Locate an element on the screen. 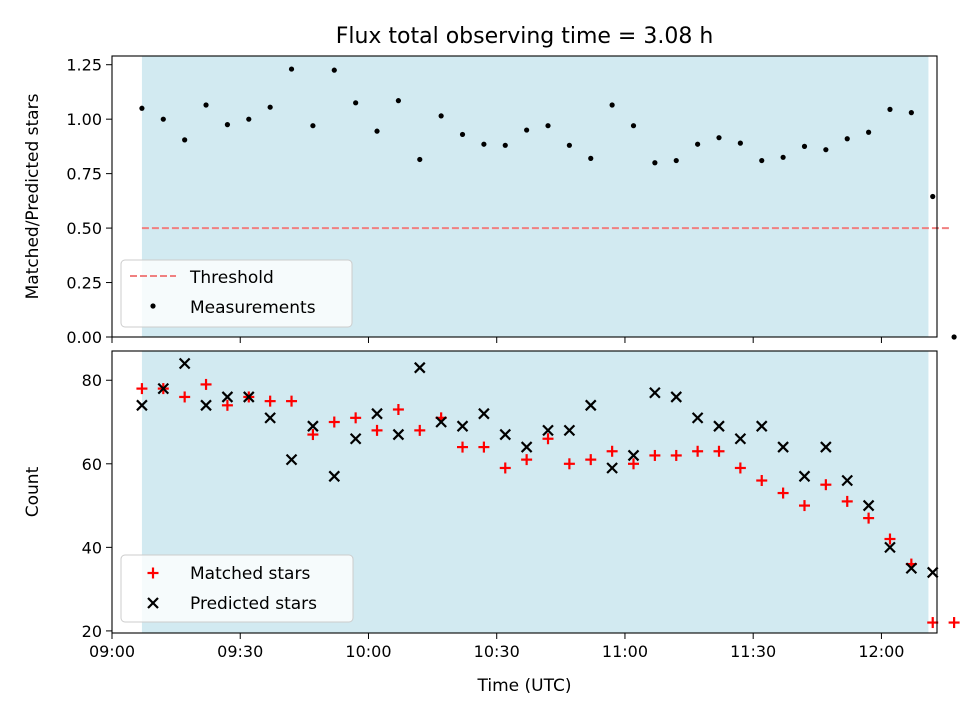 The width and height of the screenshot is (960, 720). y-tick-label: 80 is located at coordinates (92, 380).